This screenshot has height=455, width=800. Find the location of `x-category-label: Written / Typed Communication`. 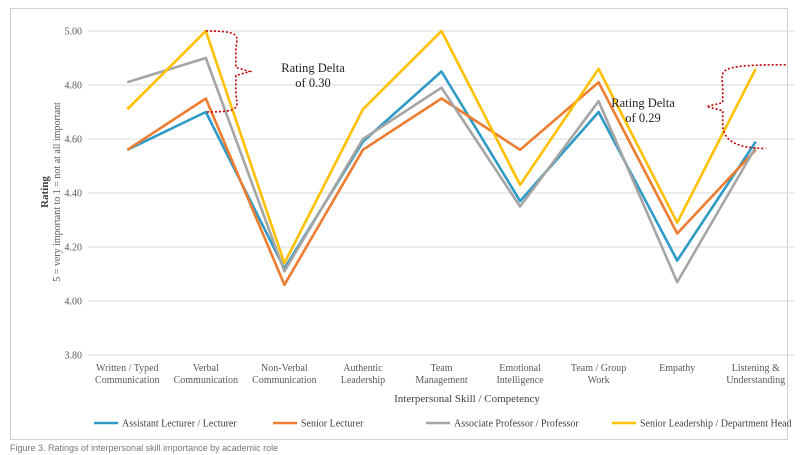

x-category-label: Written / Typed Communication is located at coordinates (127, 374).